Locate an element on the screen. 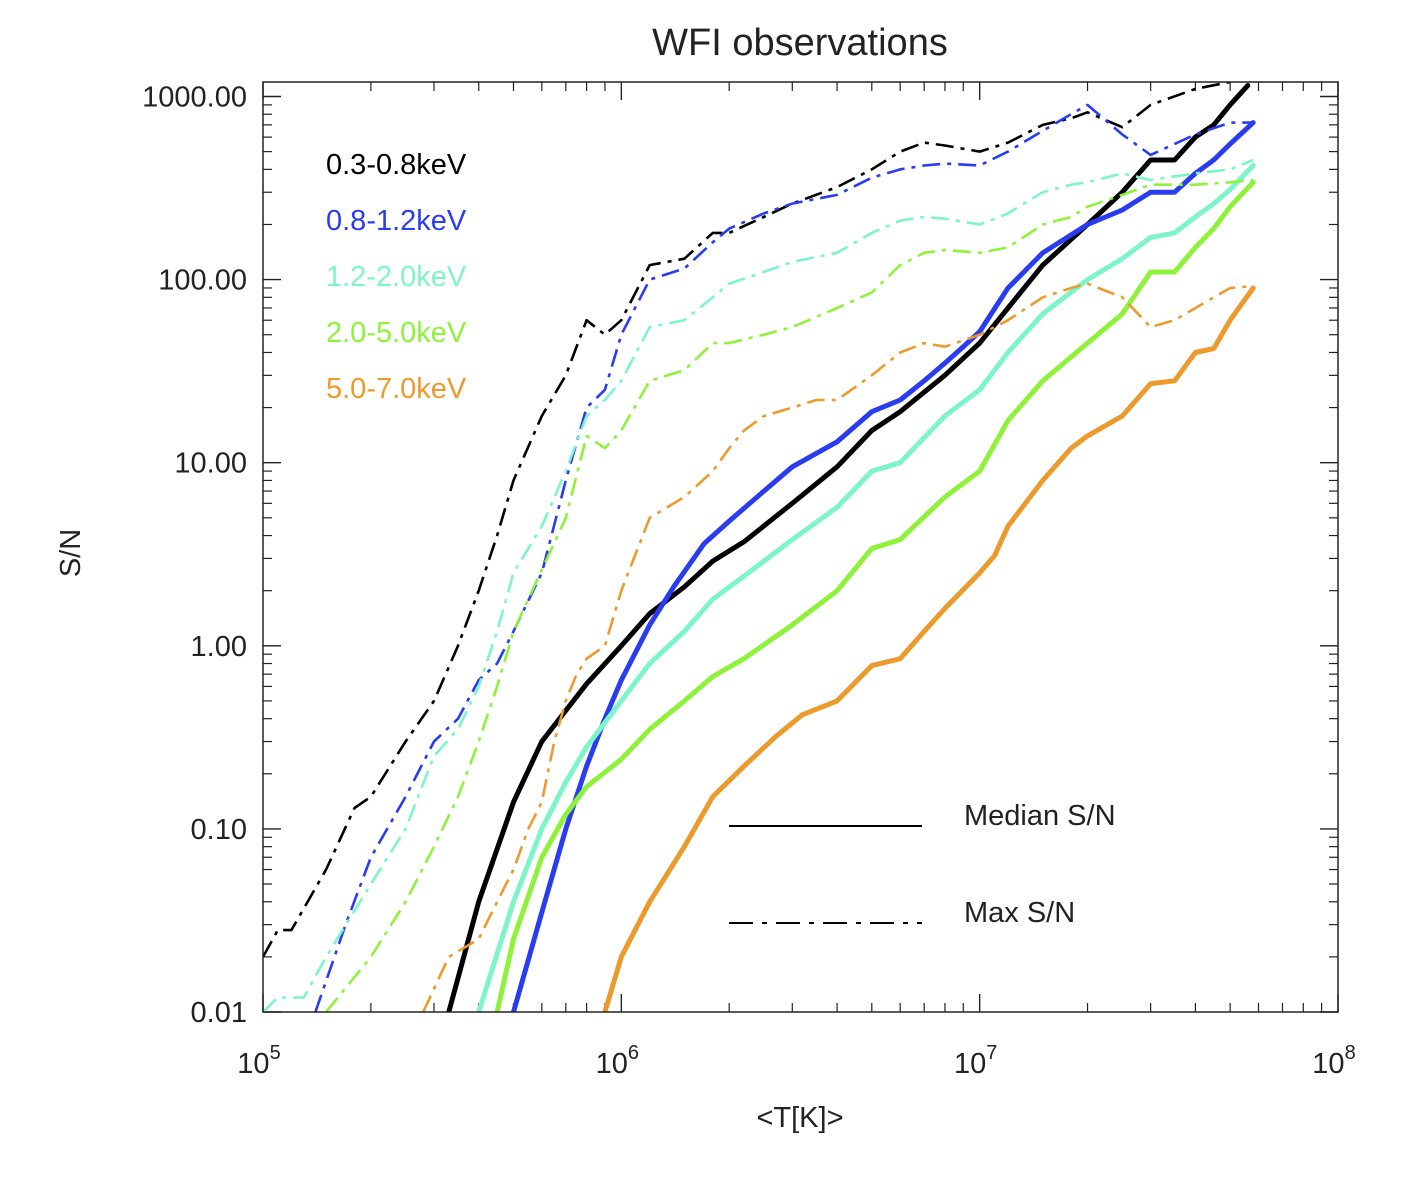  chart-title: WFI observations is located at coordinates (800, 43).